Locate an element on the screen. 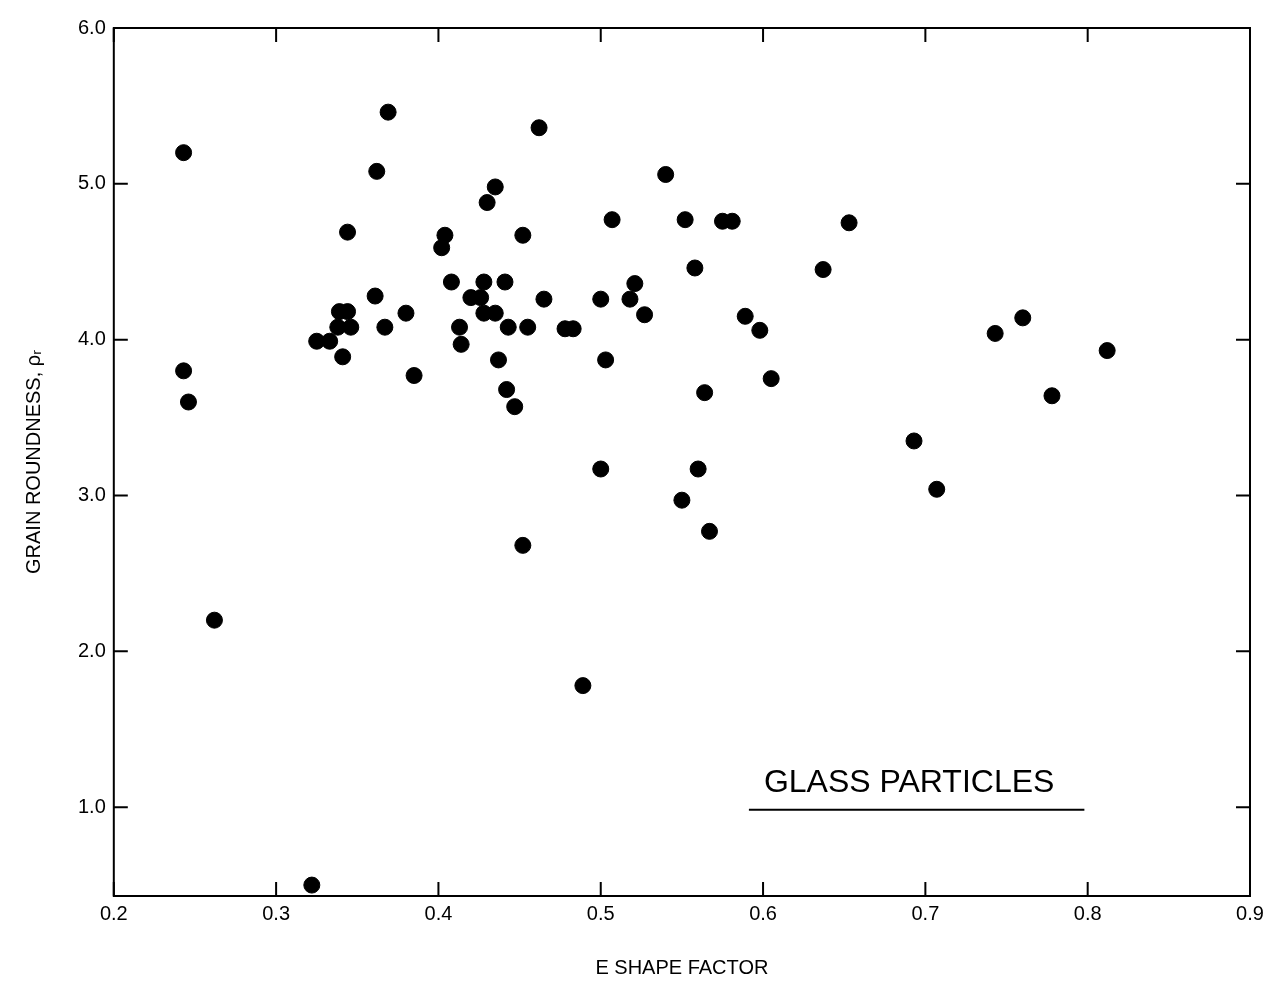 The image size is (1278, 1002). y-tick-label: 6.0 is located at coordinates (91, 26).